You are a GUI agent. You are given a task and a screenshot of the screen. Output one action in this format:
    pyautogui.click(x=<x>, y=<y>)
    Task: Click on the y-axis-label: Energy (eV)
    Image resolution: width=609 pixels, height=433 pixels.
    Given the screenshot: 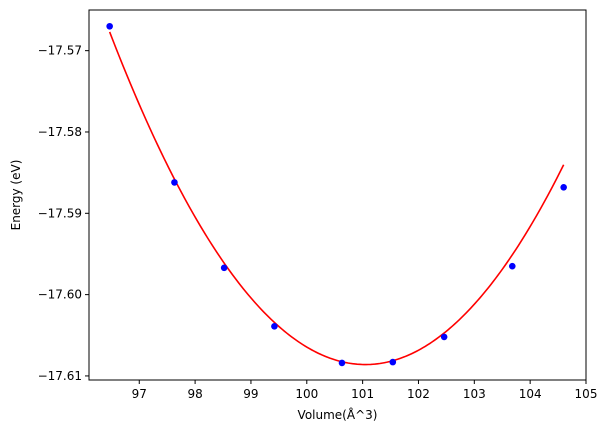 What is the action you would take?
    pyautogui.click(x=16, y=195)
    